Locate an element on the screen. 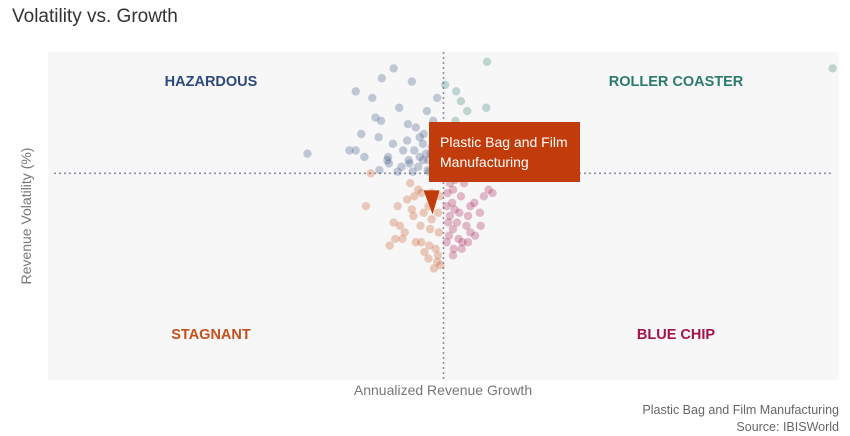 Image resolution: width=850 pixels, height=436 pixels. chart-title: Volatility vs. Growth is located at coordinates (95, 16).